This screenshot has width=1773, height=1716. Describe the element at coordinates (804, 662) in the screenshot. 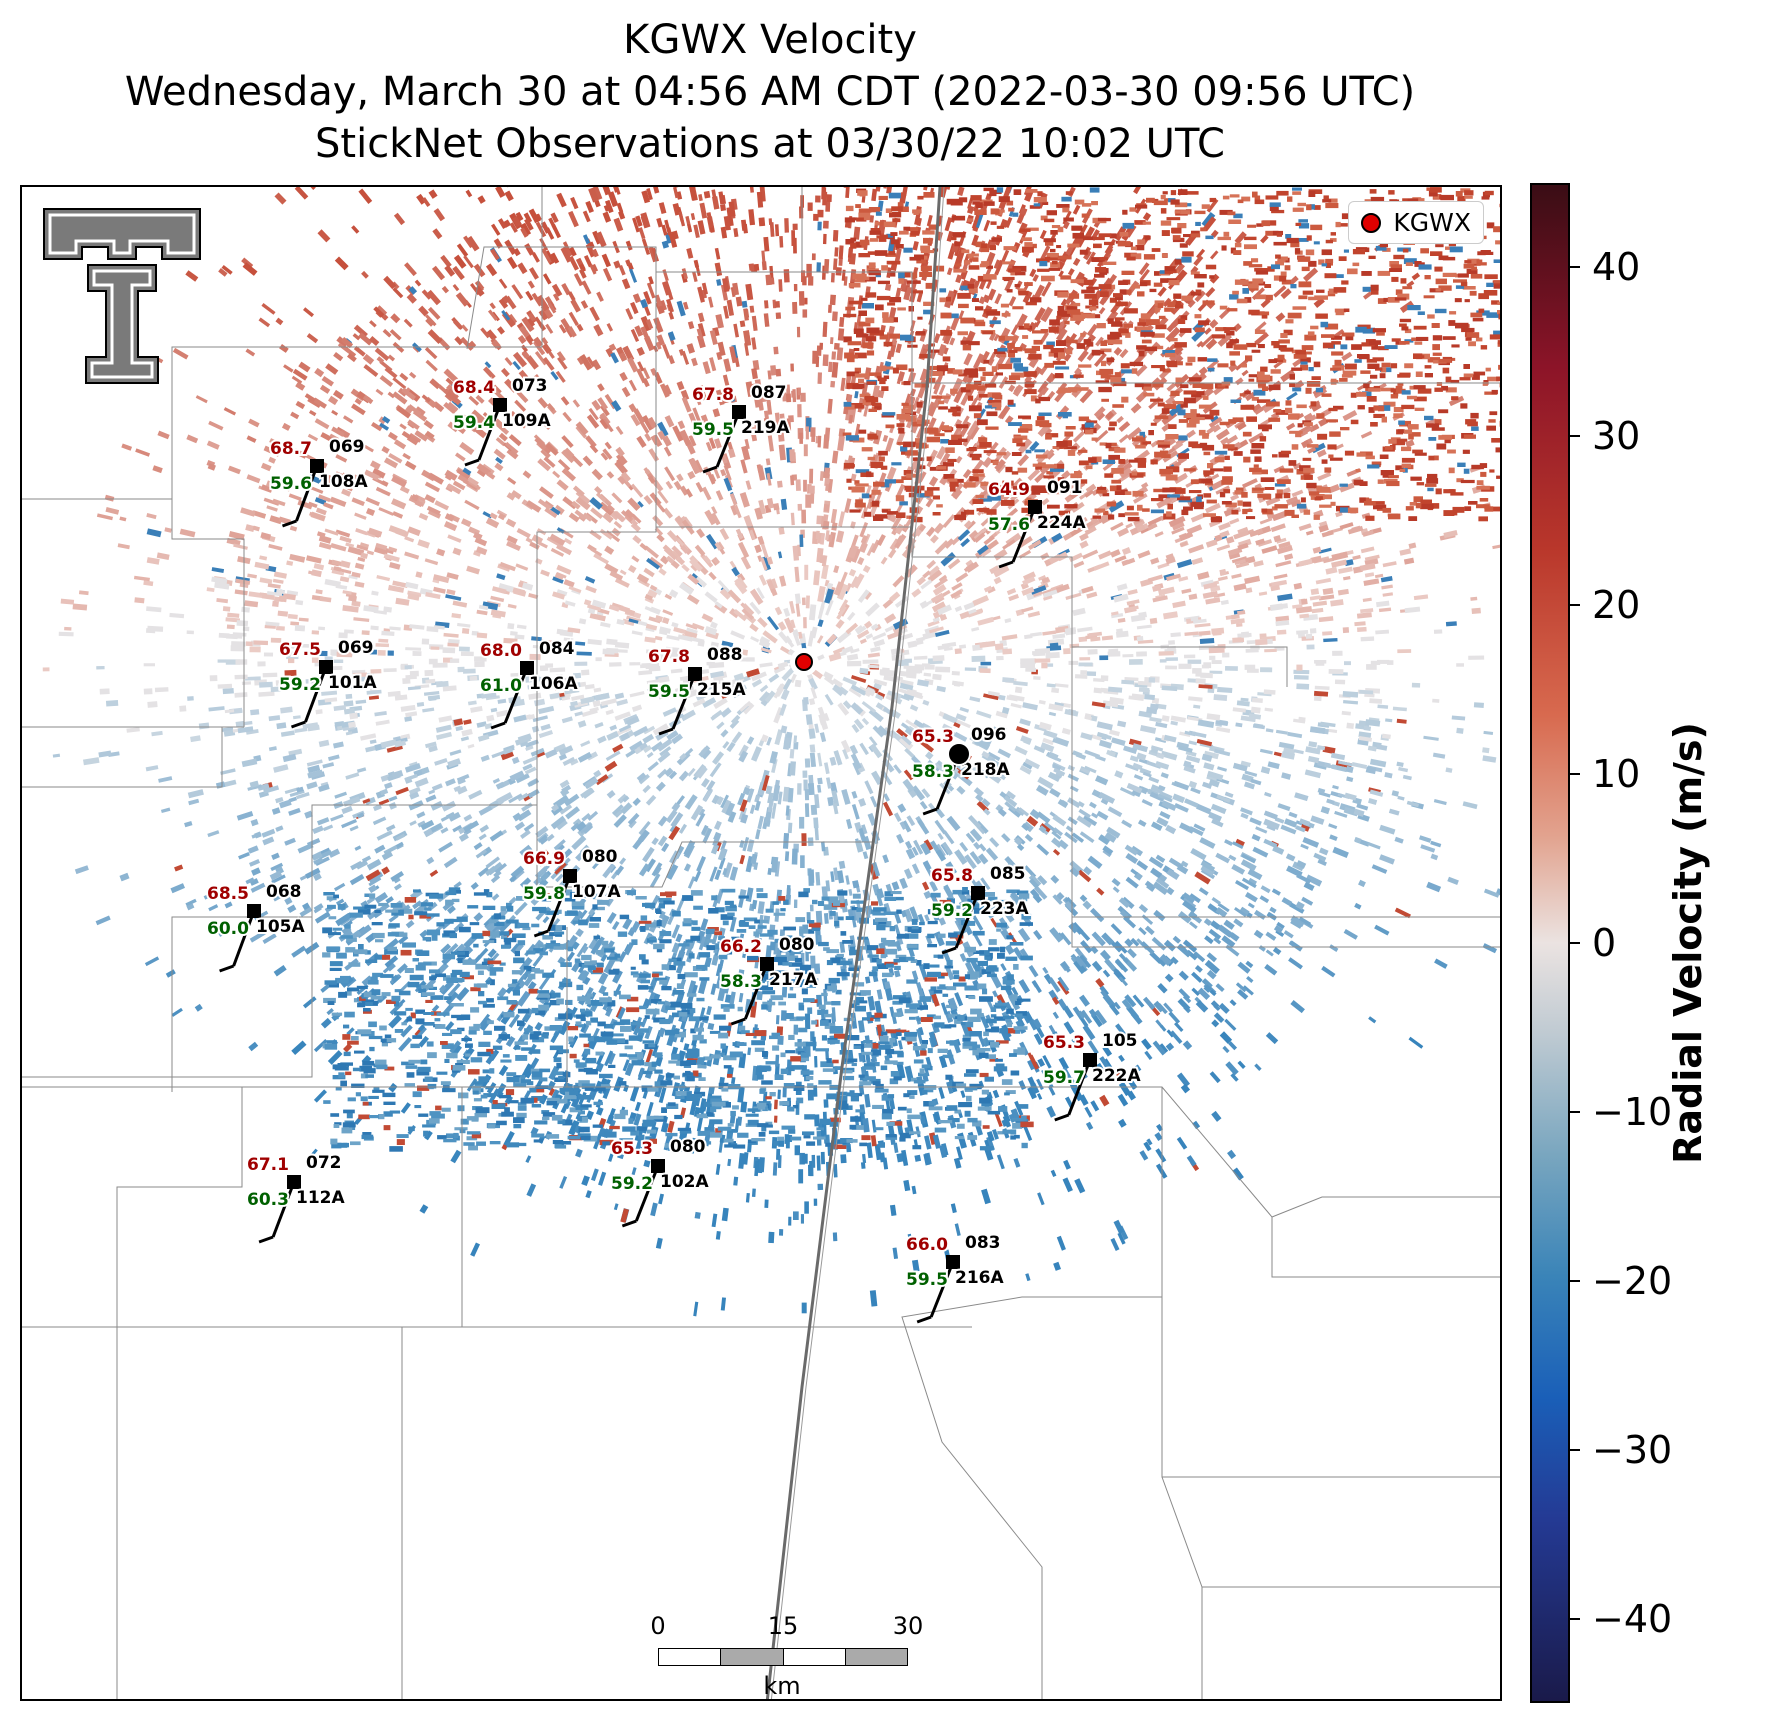

I see `radar-site-dot` at that location.